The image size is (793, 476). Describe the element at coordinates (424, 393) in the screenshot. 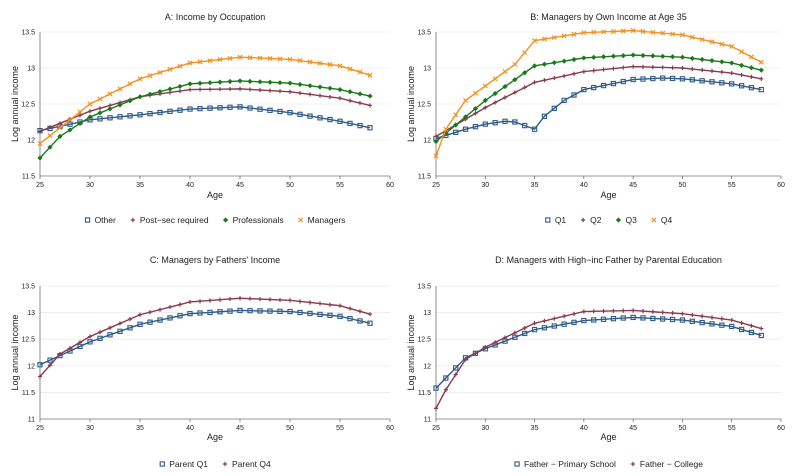

I see `y-tick-label: 11.5` at that location.